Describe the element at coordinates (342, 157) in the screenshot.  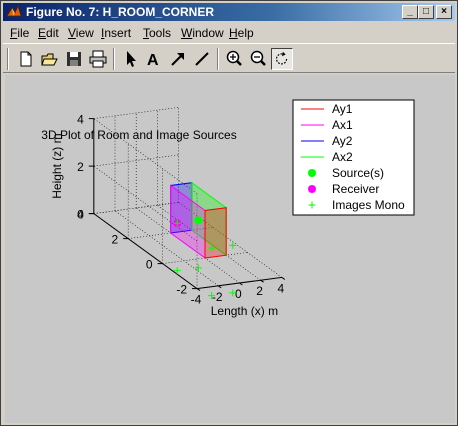
I see `legend-label: Ax2` at that location.